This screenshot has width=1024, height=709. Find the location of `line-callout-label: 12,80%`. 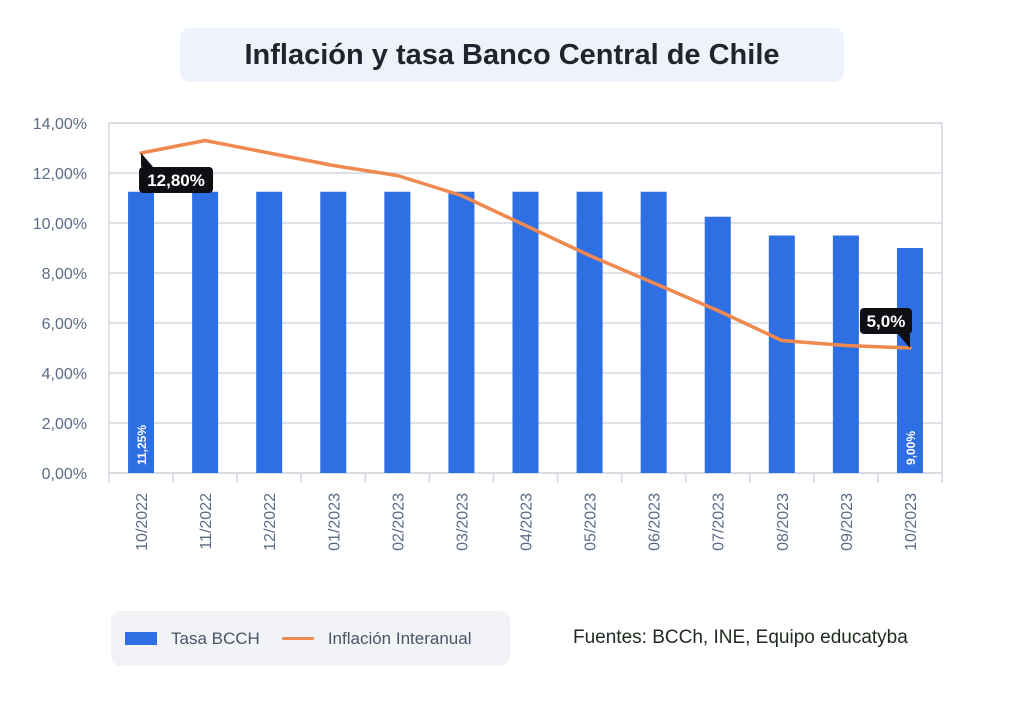

line-callout-label: 12,80% is located at coordinates (176, 180).